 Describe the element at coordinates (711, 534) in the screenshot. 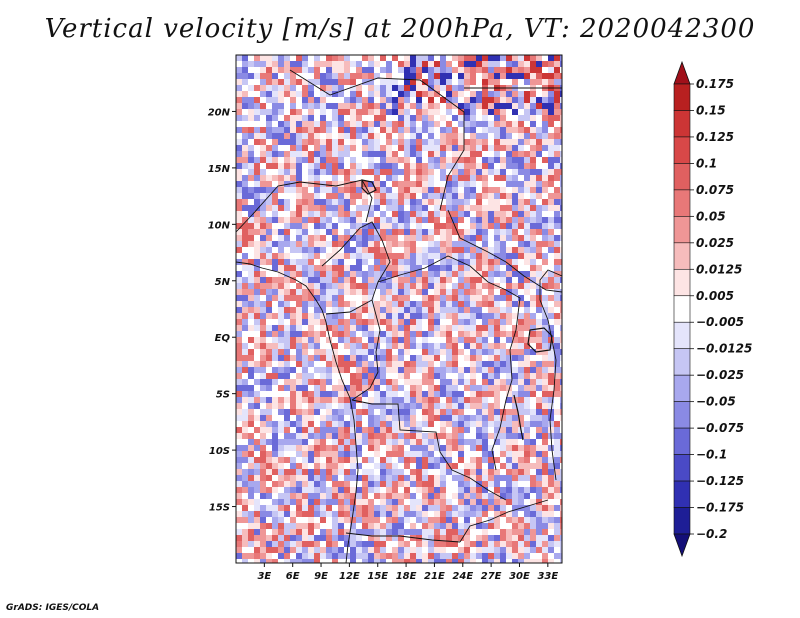

I see `colorbar-label: −0.2` at that location.